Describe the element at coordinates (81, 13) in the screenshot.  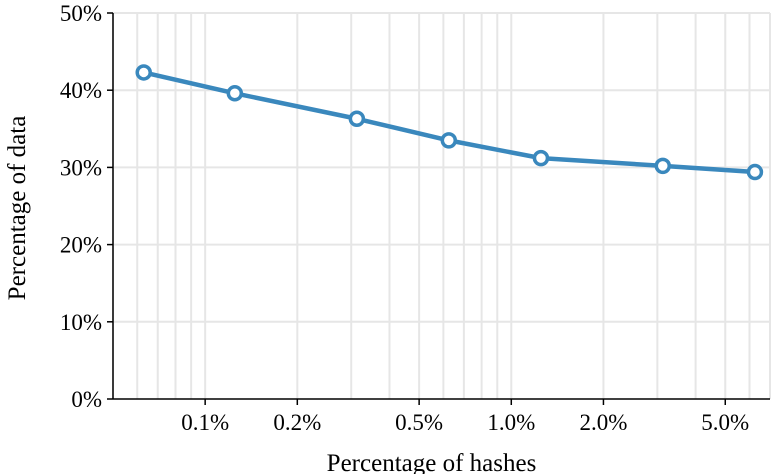
I see `y-tick-label-5: 50%` at that location.